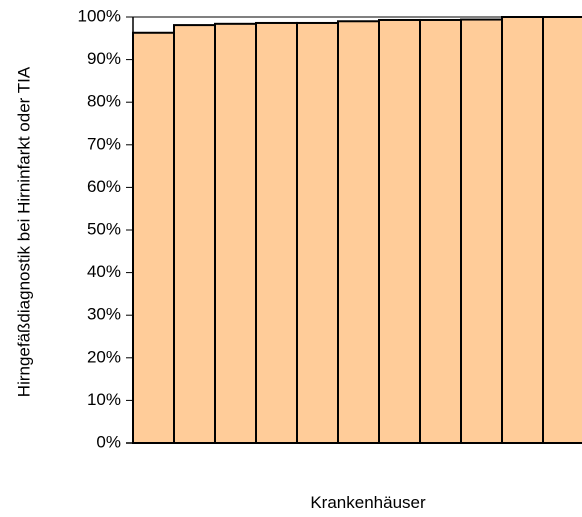 This screenshot has width=582, height=517. Describe the element at coordinates (104, 143) in the screenshot. I see `y-tick-label: 70%` at that location.